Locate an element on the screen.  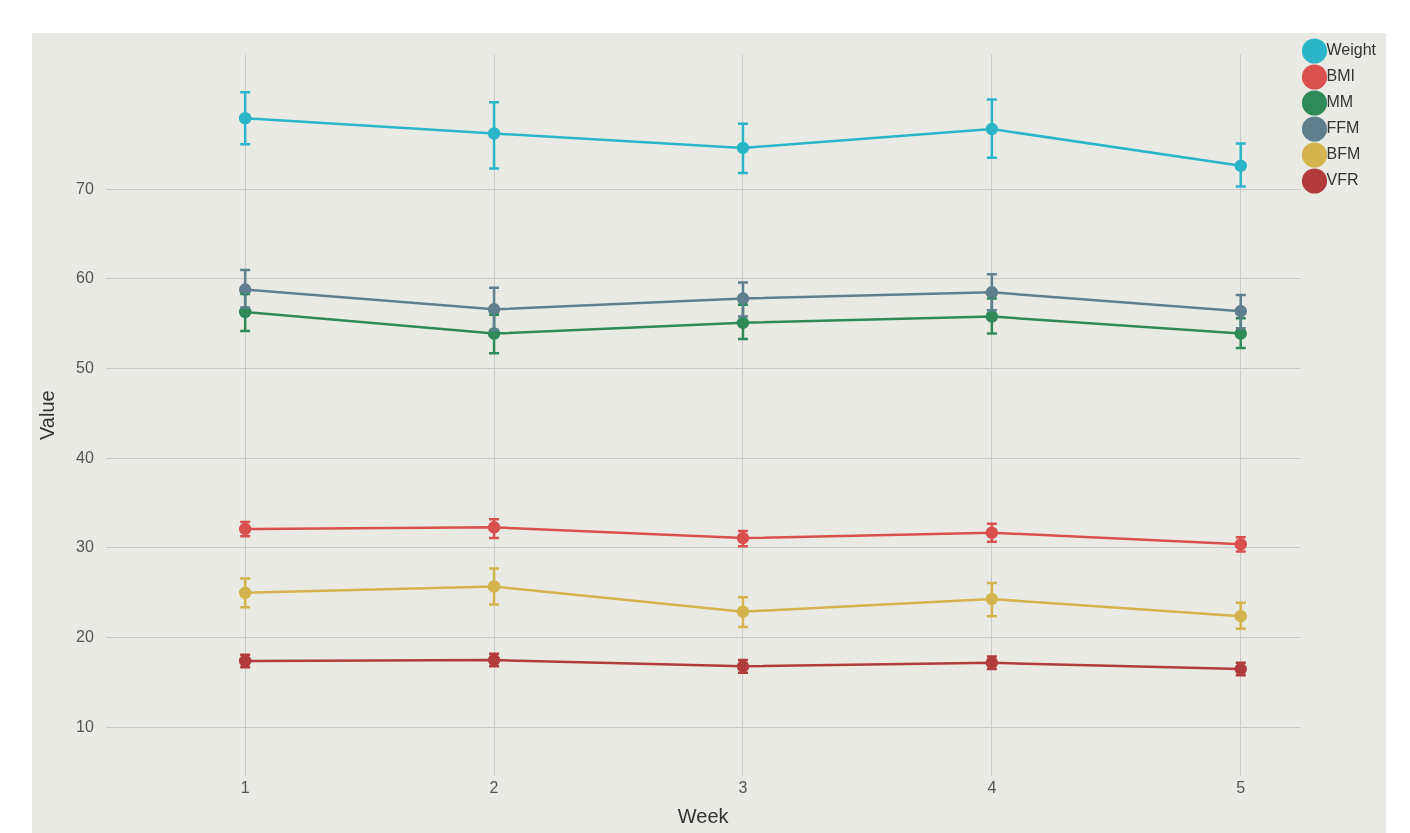
legend-label: FFM is located at coordinates (1343, 128).